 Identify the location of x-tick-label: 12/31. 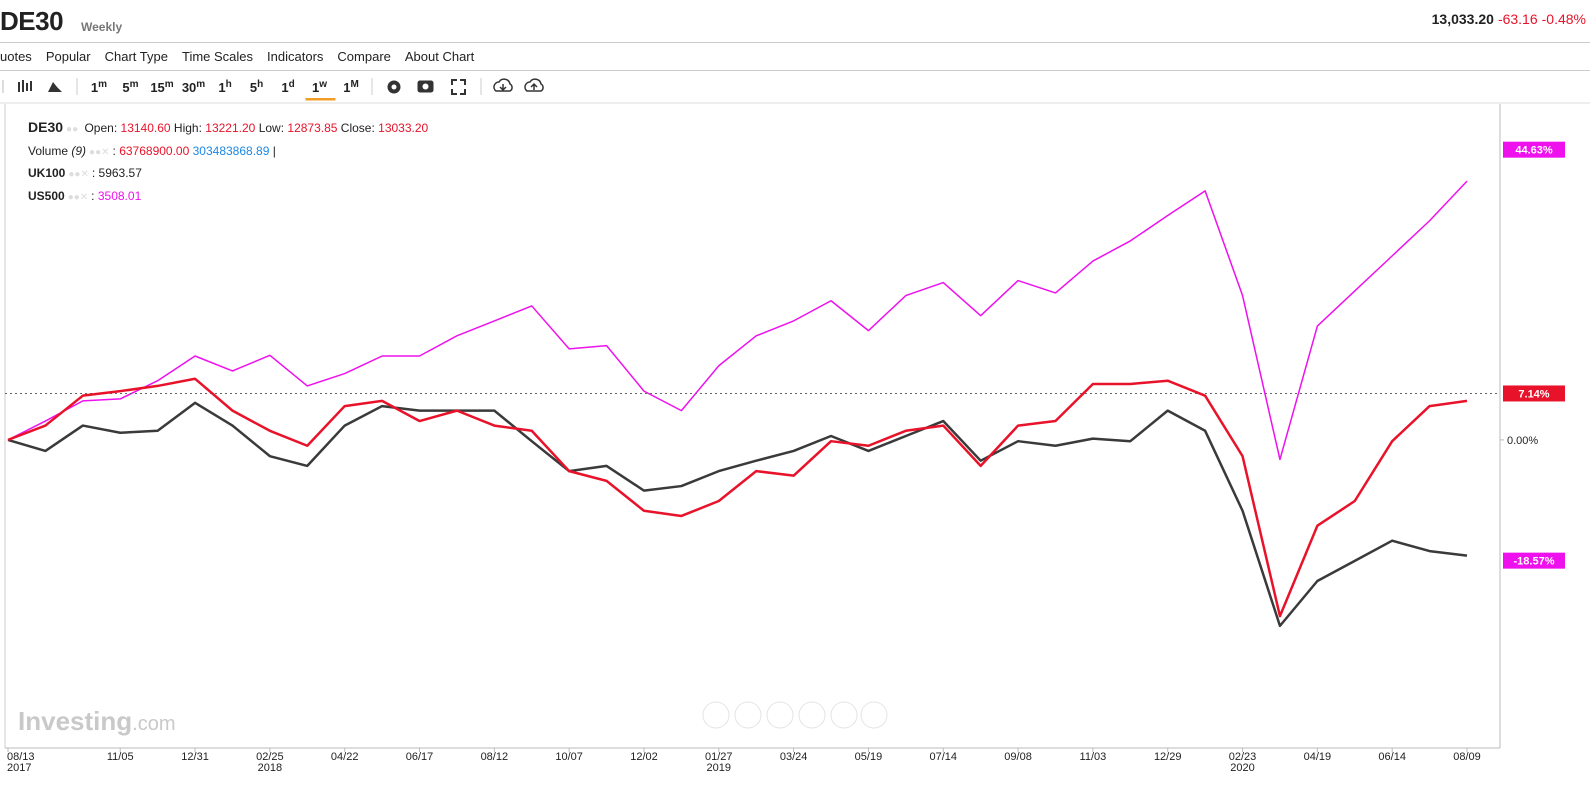
(195, 757).